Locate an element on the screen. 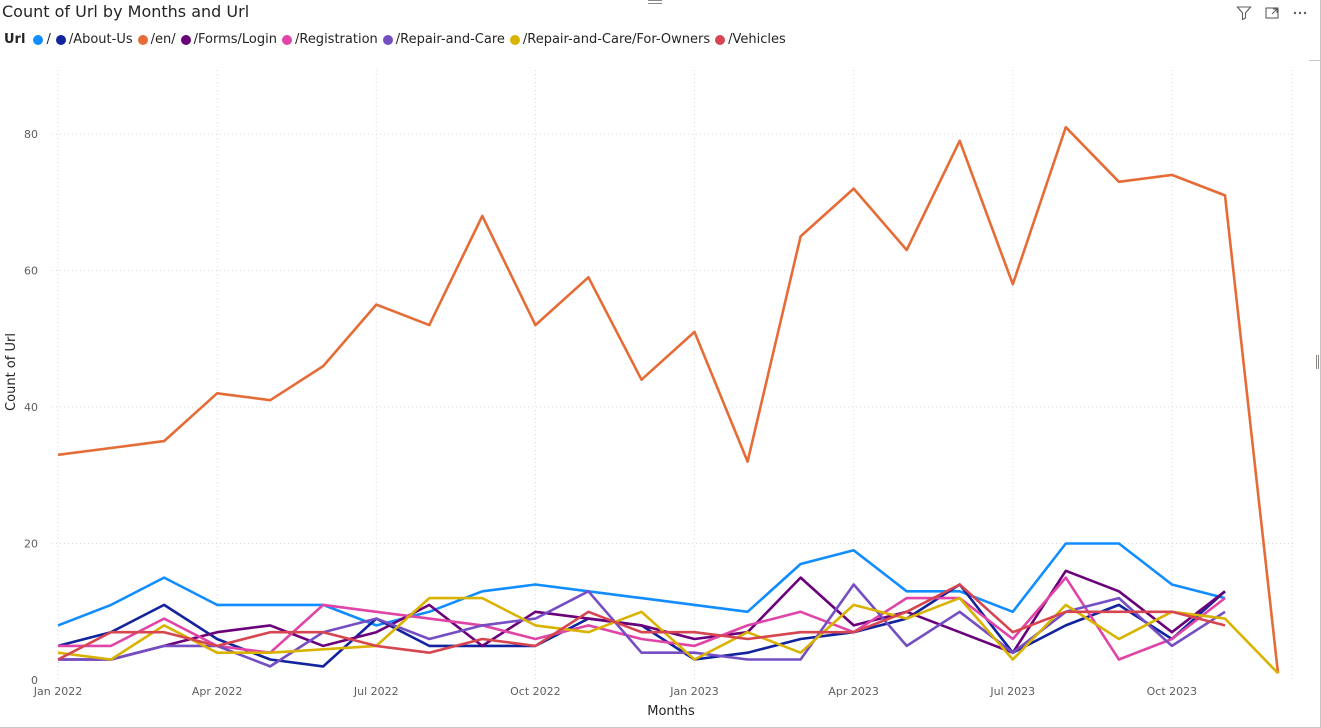 The image size is (1321, 728). legend-label: /Repair-and-Care/For-Owners is located at coordinates (616, 39).